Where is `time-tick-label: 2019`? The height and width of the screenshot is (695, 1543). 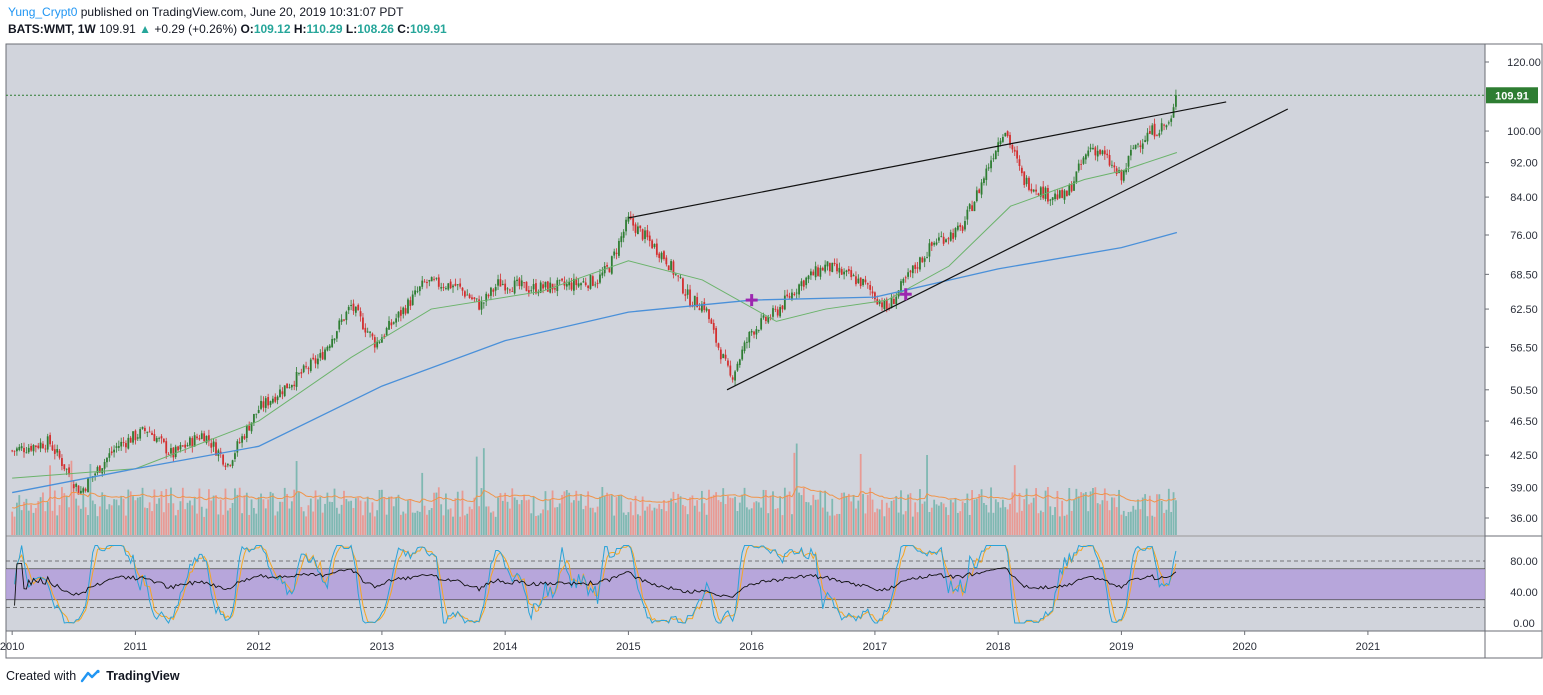 time-tick-label: 2019 is located at coordinates (1121, 647).